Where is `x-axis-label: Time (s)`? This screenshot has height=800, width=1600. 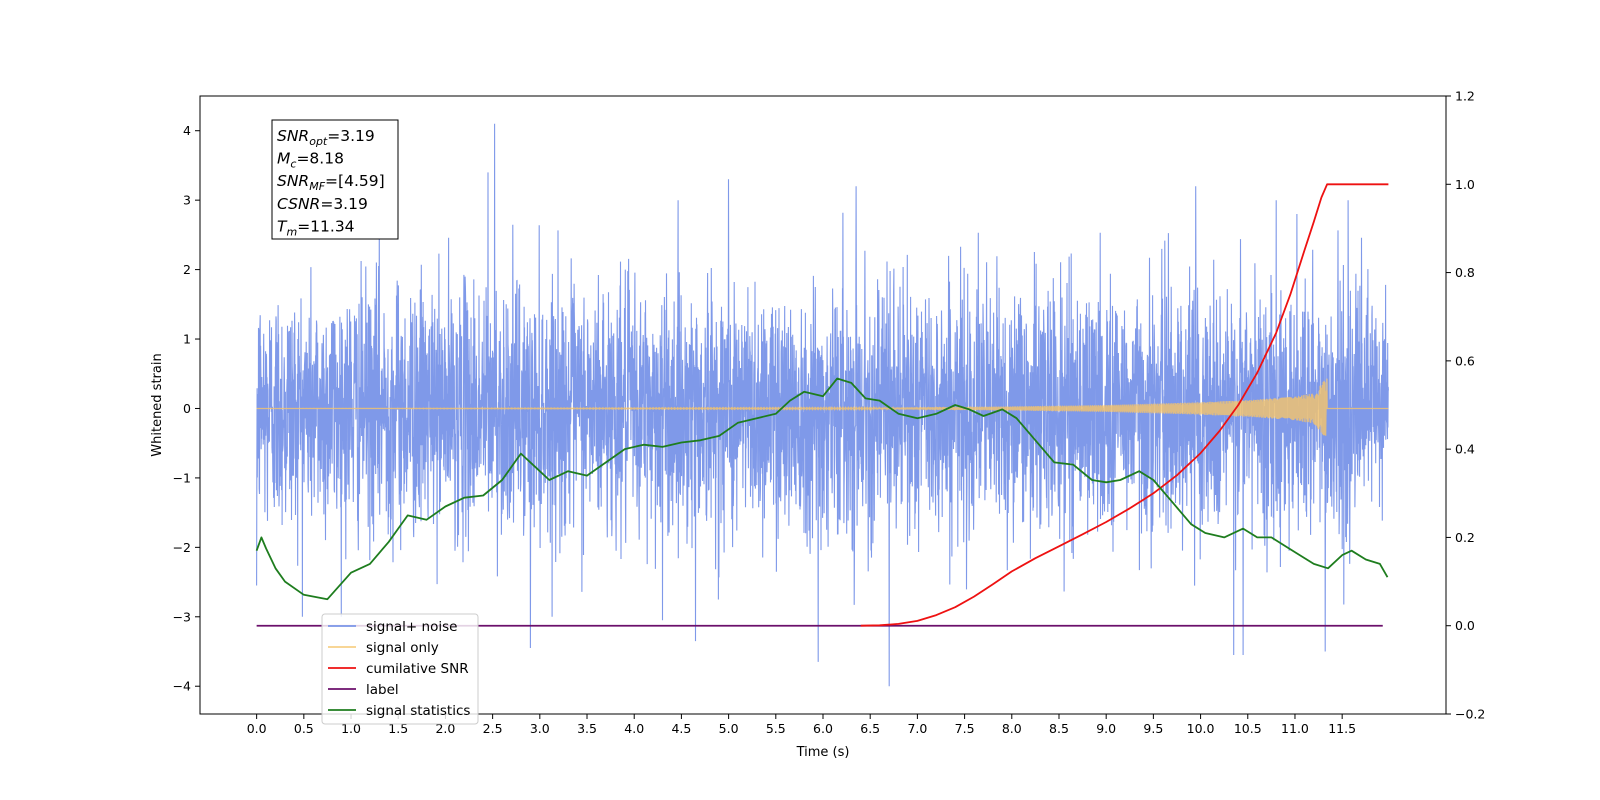 x-axis-label: Time (s) is located at coordinates (823, 752).